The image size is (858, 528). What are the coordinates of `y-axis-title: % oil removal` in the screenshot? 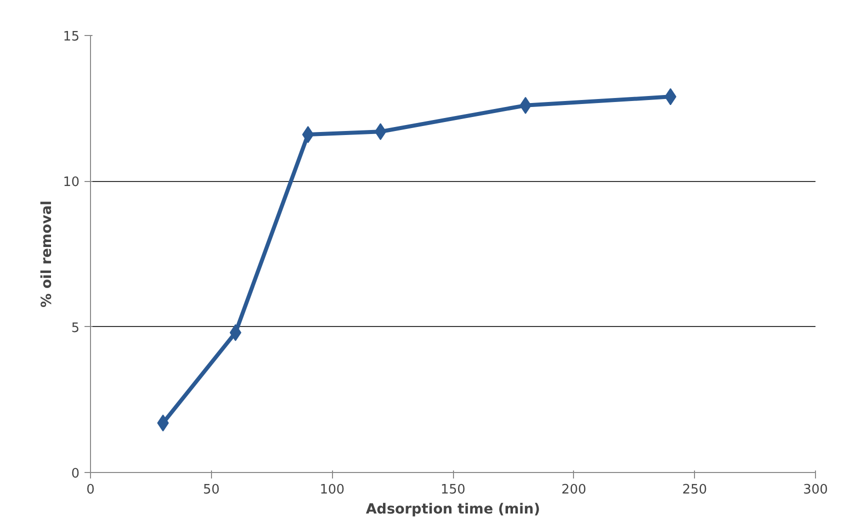 It's located at (46, 254).